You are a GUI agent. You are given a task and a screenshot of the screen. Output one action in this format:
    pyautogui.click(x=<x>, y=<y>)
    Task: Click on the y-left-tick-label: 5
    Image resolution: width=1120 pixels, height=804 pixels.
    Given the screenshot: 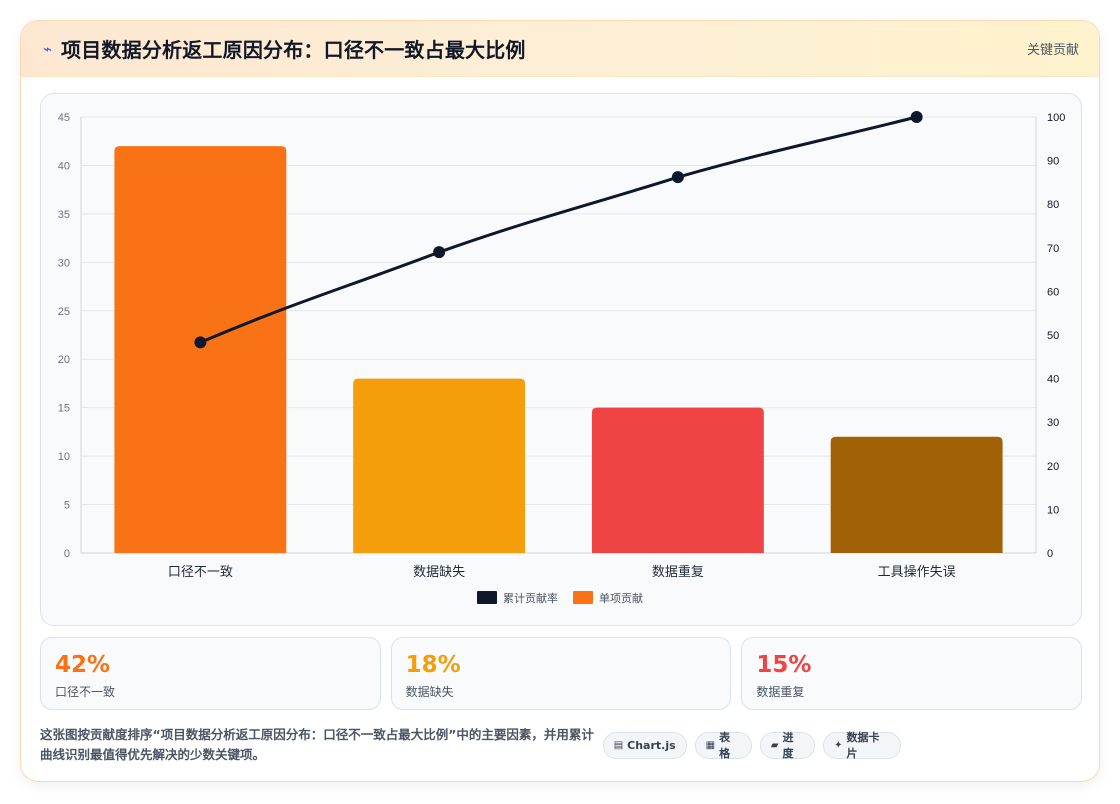 What is the action you would take?
    pyautogui.click(x=67, y=506)
    